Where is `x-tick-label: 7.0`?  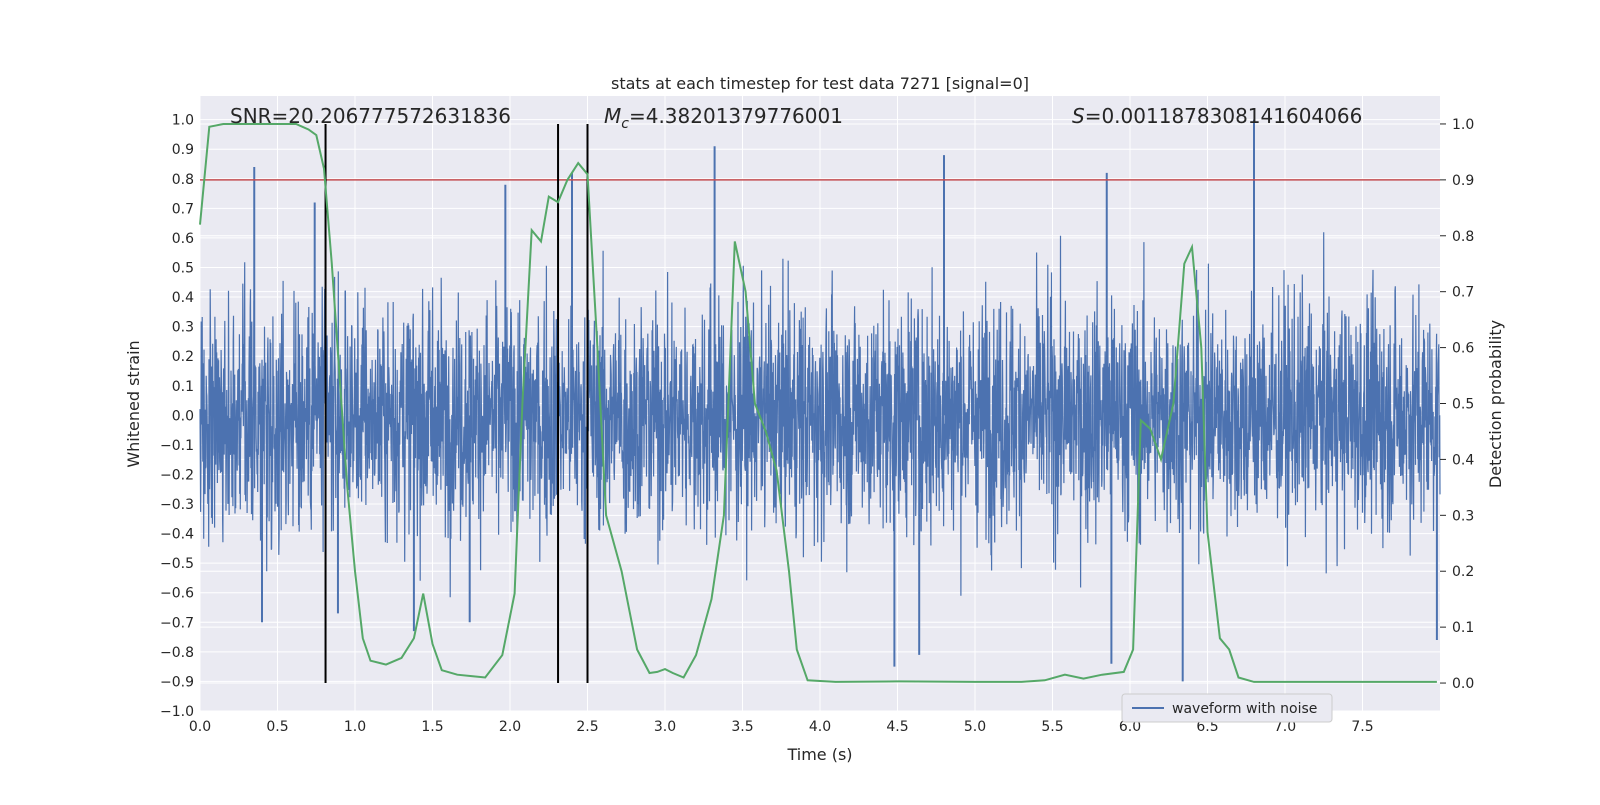 x-tick-label: 7.0 is located at coordinates (1285, 727).